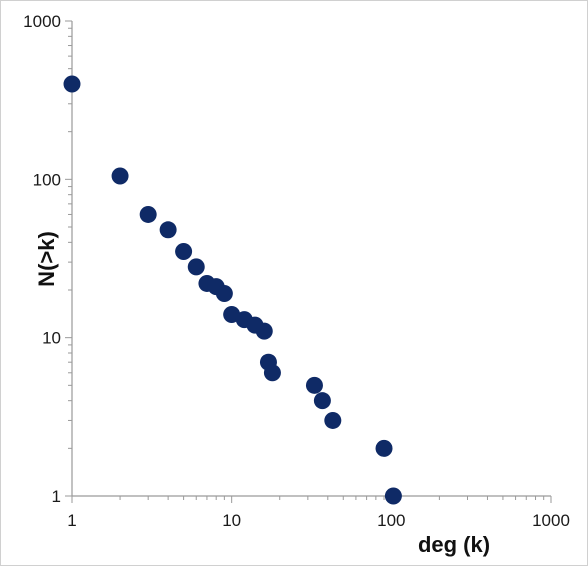  Describe the element at coordinates (551, 520) in the screenshot. I see `x-tick-label: 1000` at that location.